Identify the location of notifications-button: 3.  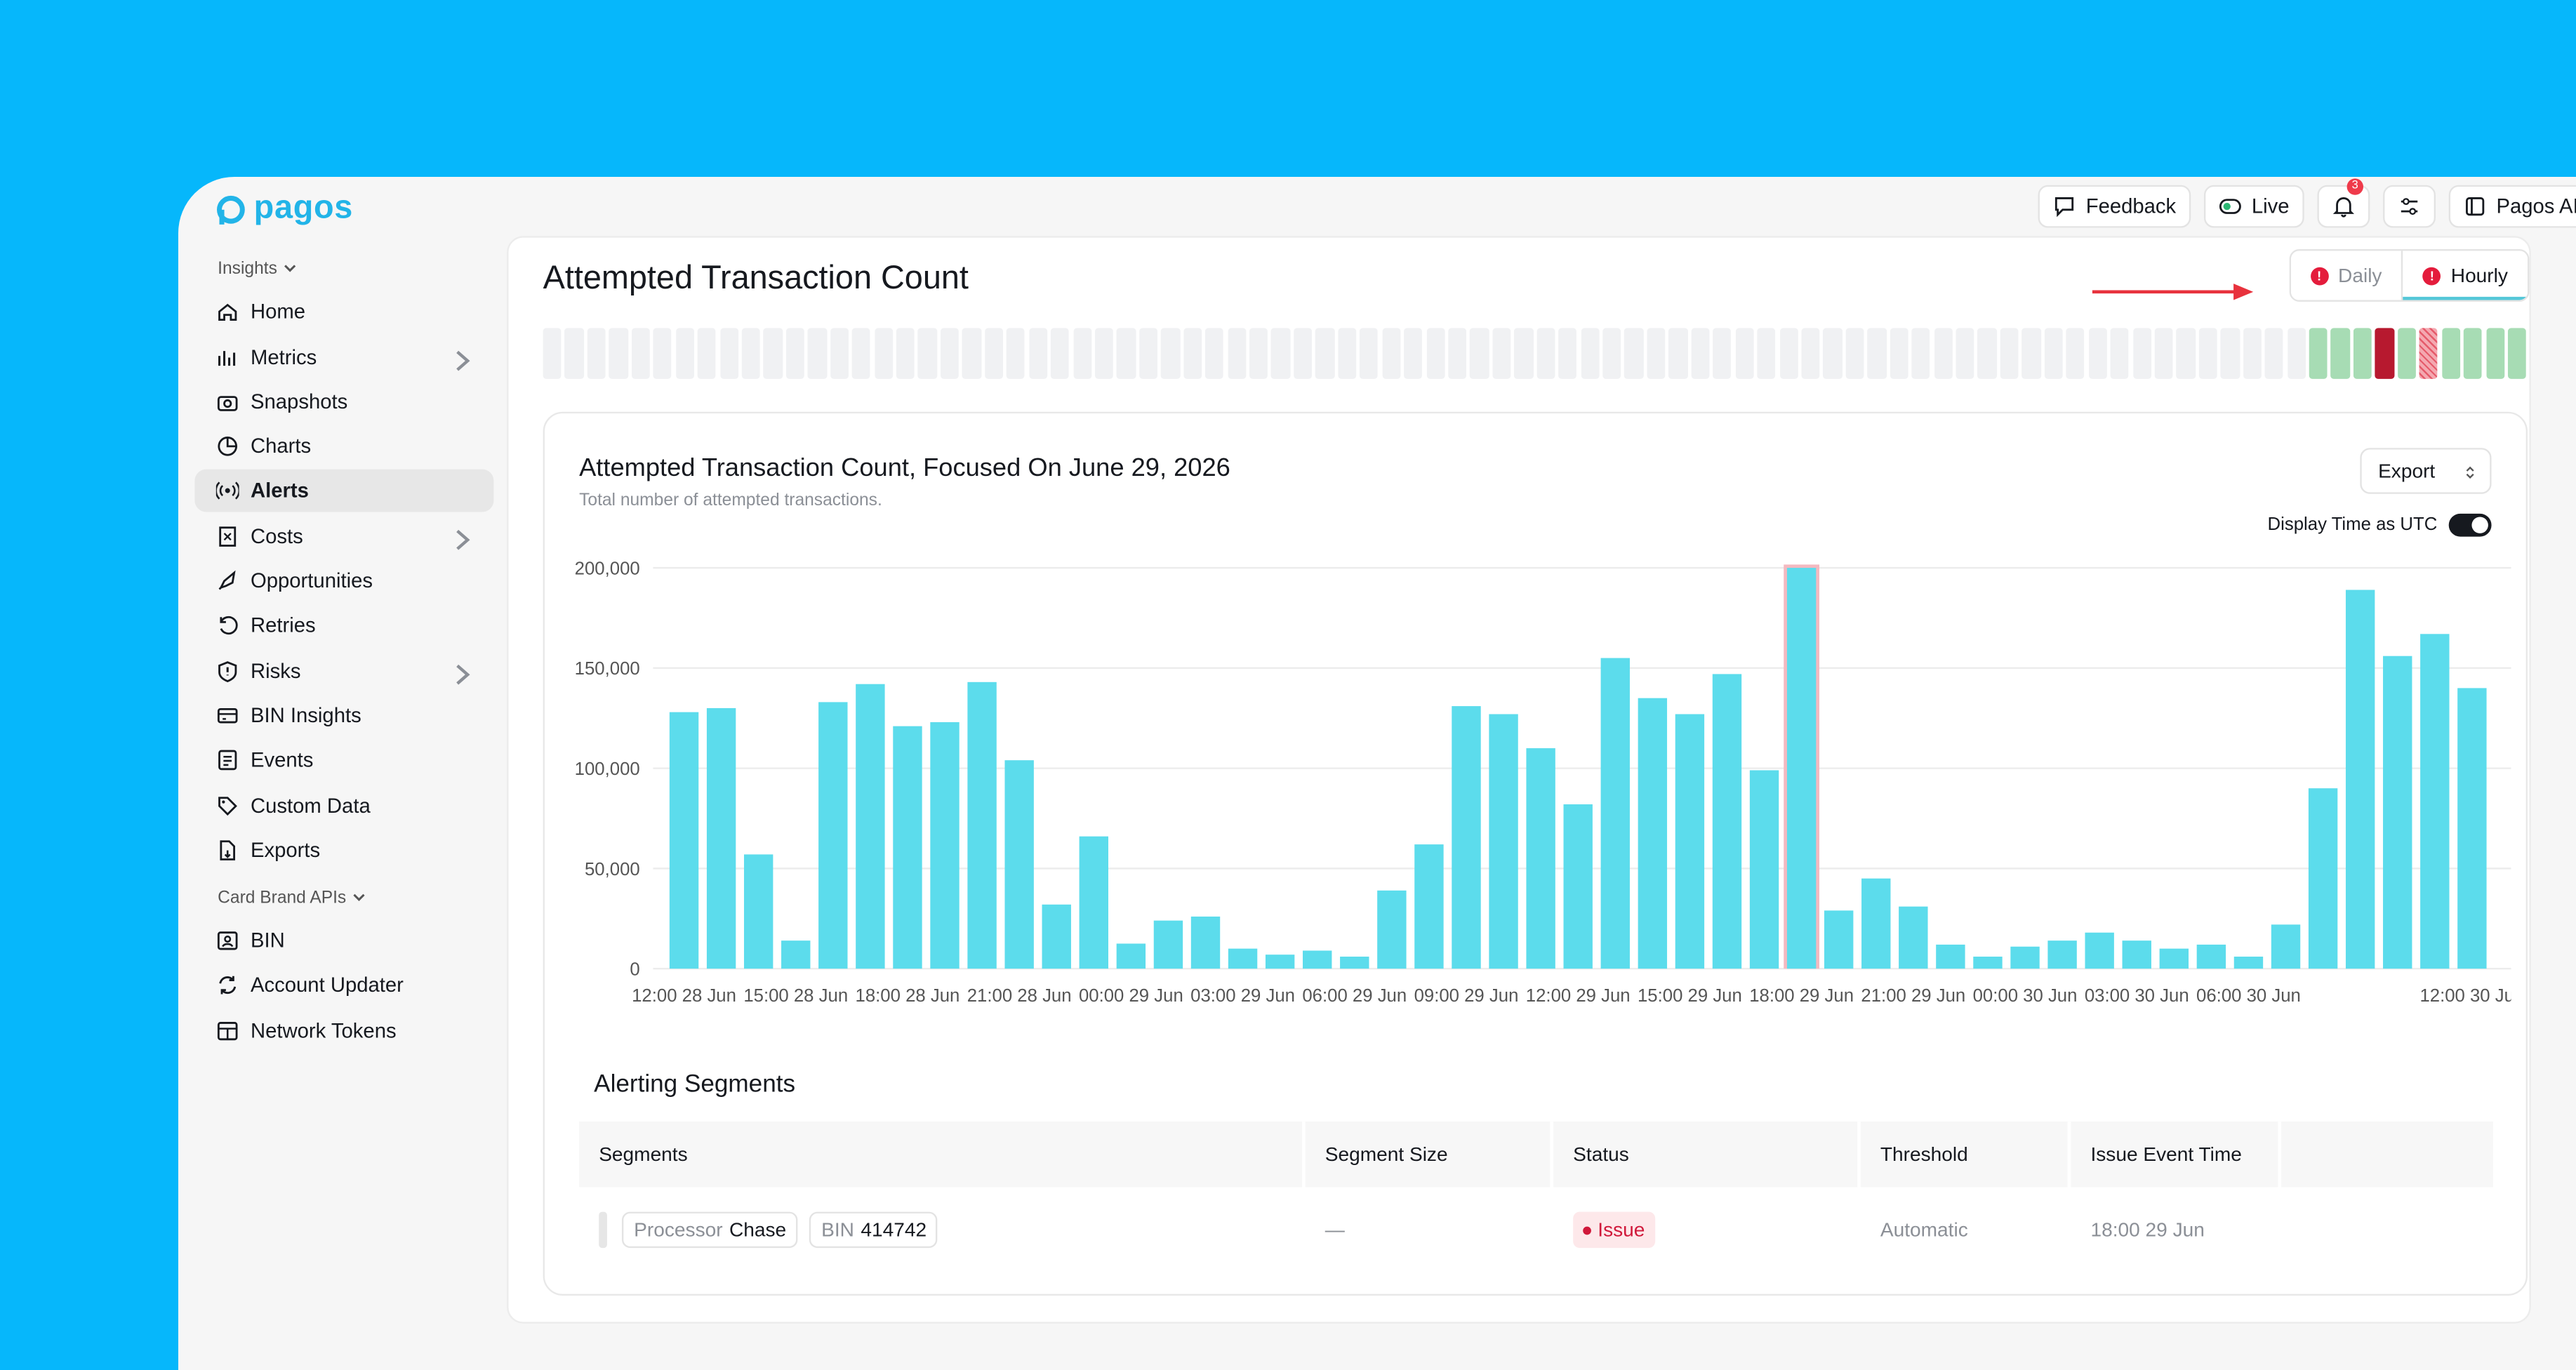
(2344, 203).